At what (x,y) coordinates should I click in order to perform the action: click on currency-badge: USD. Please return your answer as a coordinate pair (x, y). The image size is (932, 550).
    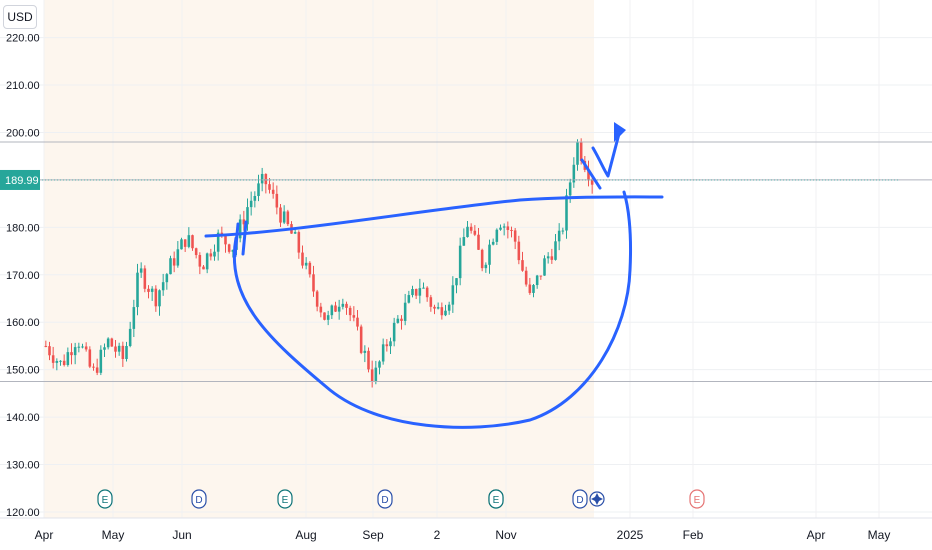
    Looking at the image, I should click on (20, 17).